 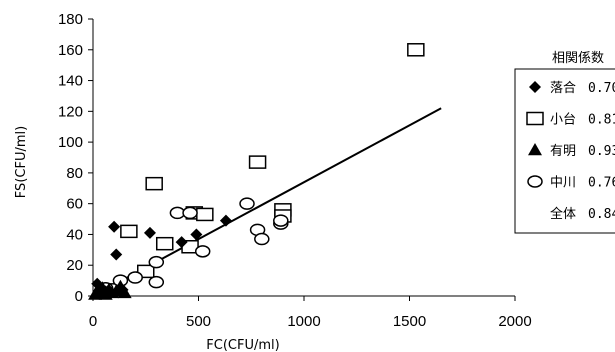 What do you see at coordinates (74, 234) in the screenshot?
I see `y-tick-label: 40` at bounding box center [74, 234].